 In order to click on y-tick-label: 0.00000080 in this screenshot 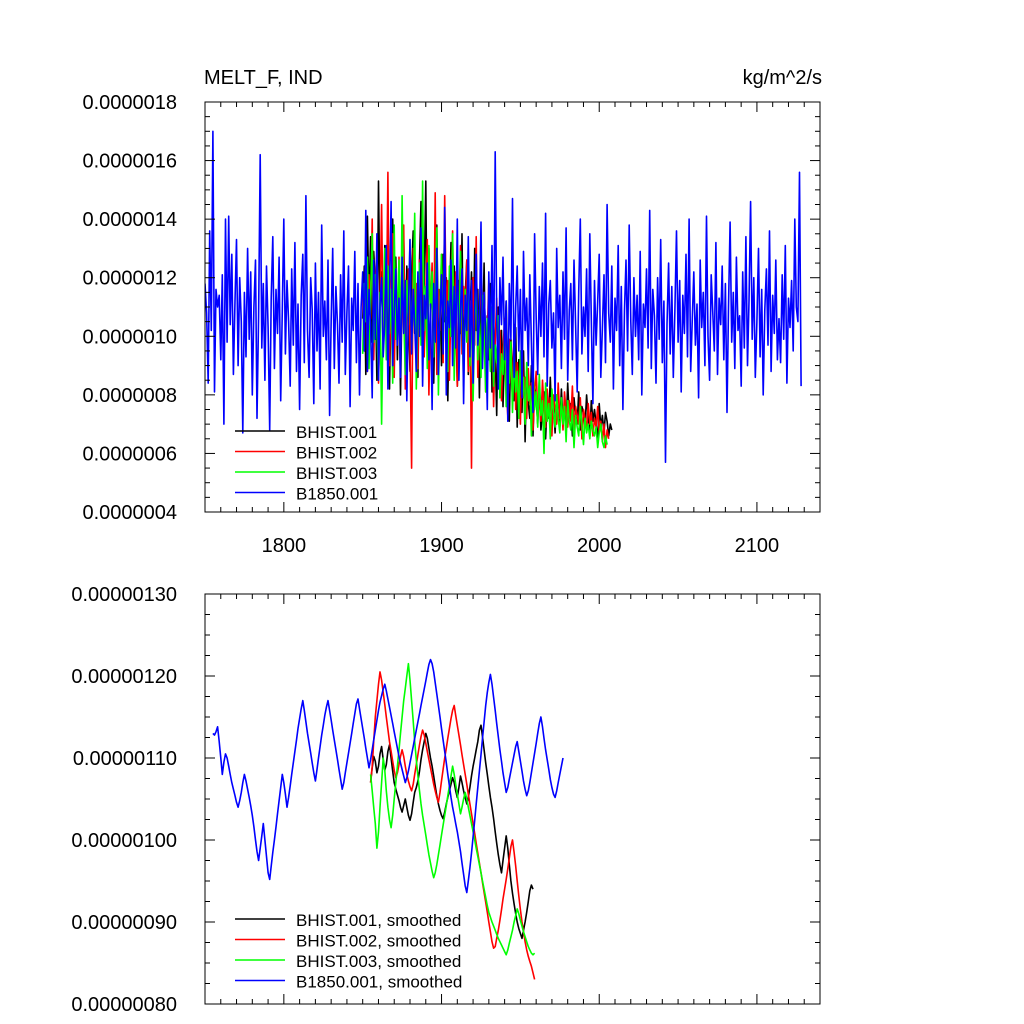, I will do `click(124, 1005)`.